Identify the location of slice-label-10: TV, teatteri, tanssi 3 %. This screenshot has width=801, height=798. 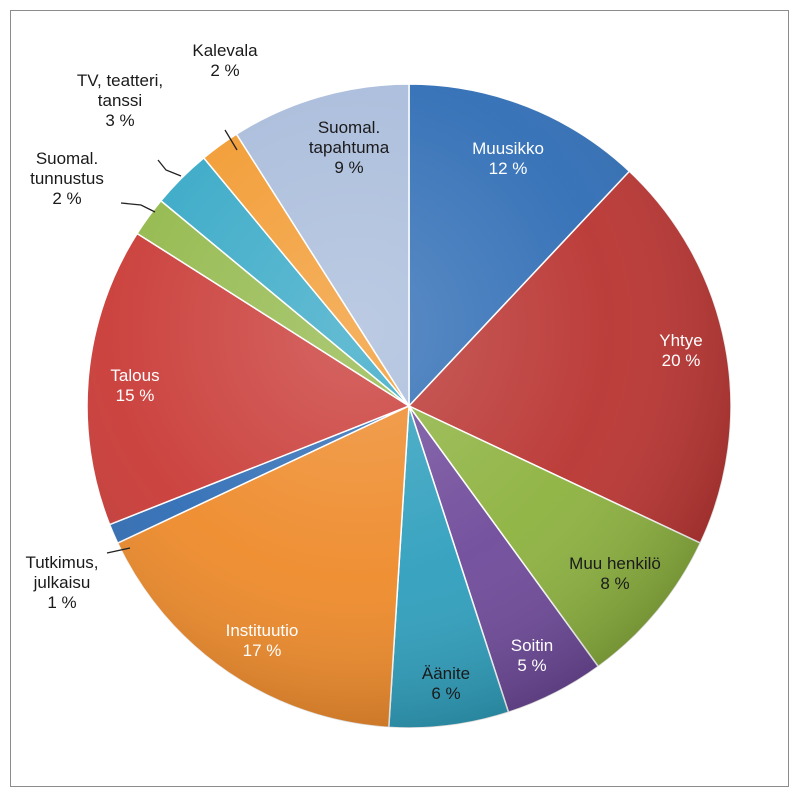
(120, 100).